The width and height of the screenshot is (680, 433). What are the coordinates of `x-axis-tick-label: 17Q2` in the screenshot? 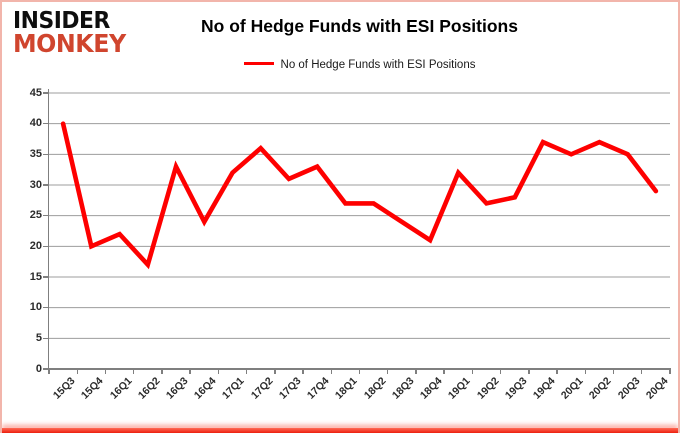 It's located at (262, 388).